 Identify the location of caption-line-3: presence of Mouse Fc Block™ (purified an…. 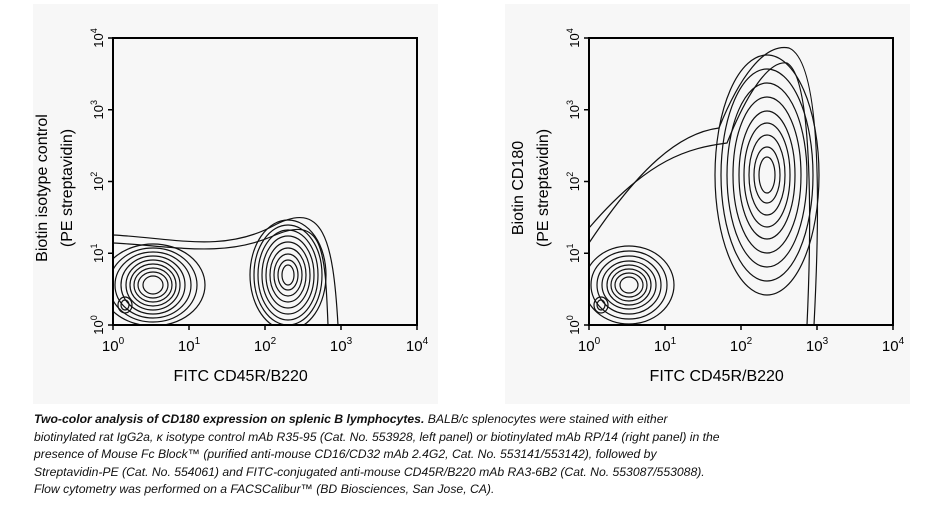
(345, 454).